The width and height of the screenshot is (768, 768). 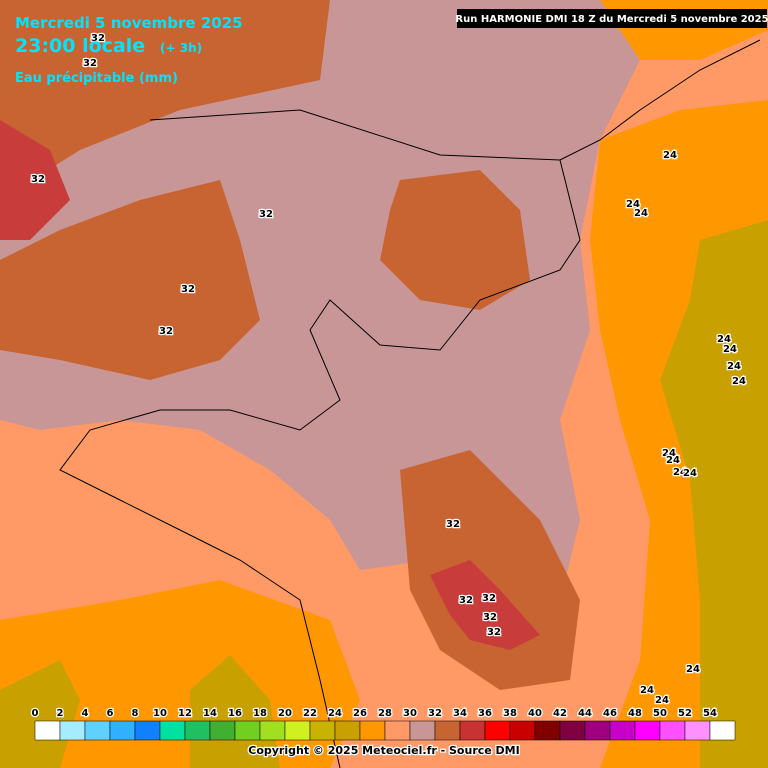 I want to click on legend-value: 16, so click(x=235, y=713).